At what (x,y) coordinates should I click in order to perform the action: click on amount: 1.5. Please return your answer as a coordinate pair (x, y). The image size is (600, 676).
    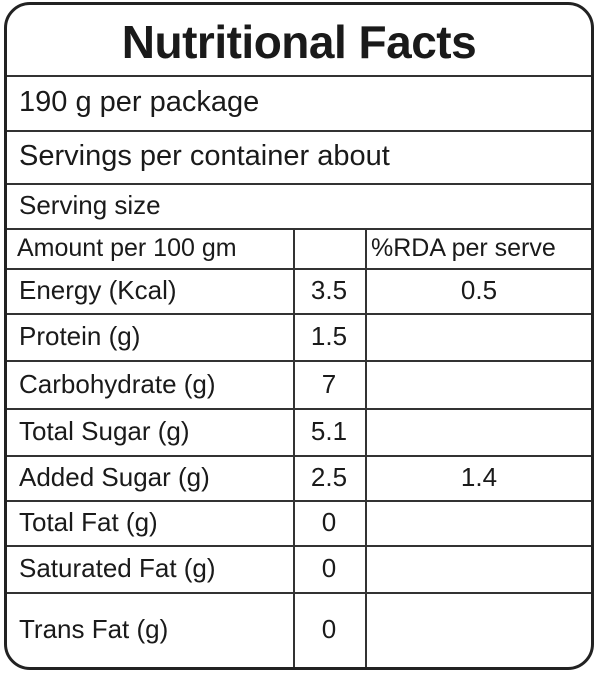
    Looking at the image, I should click on (329, 336).